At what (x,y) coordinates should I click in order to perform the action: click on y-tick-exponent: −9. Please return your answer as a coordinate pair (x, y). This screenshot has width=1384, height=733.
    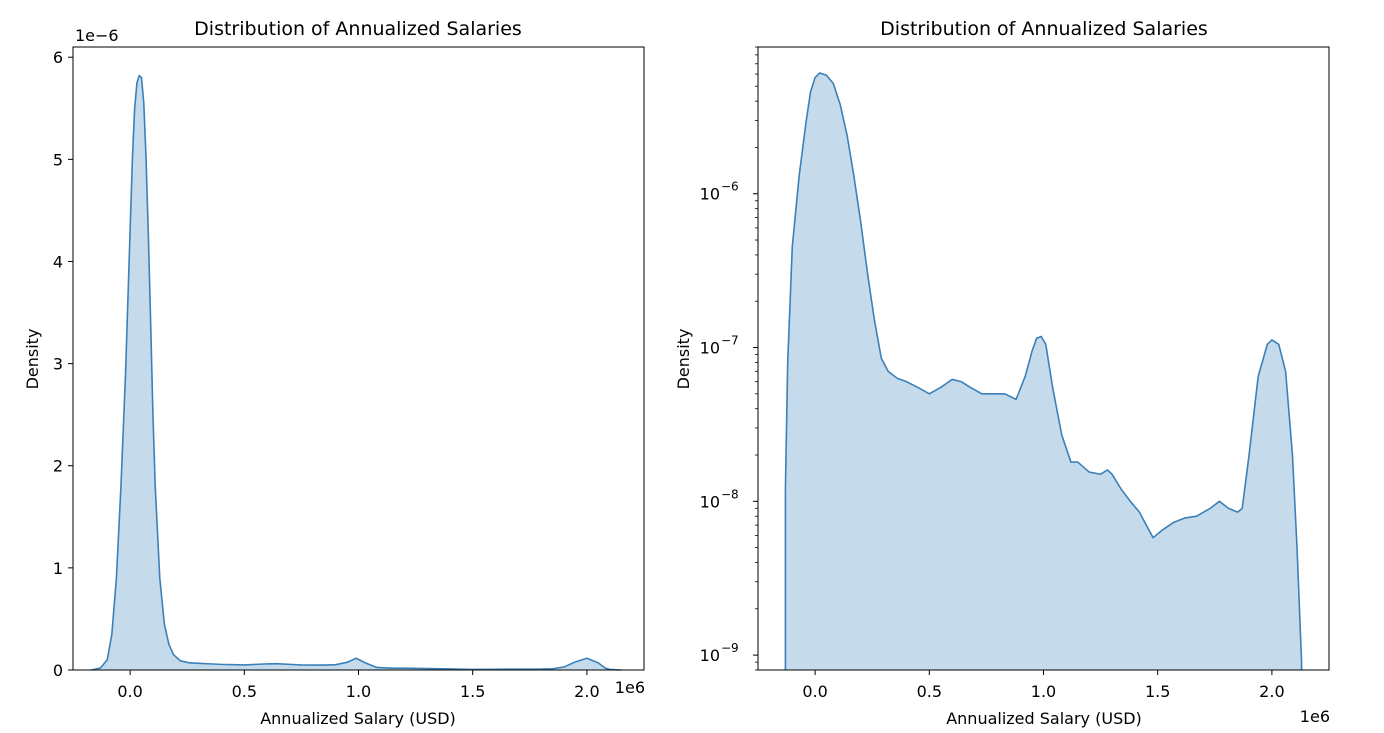
    Looking at the image, I should click on (730, 648).